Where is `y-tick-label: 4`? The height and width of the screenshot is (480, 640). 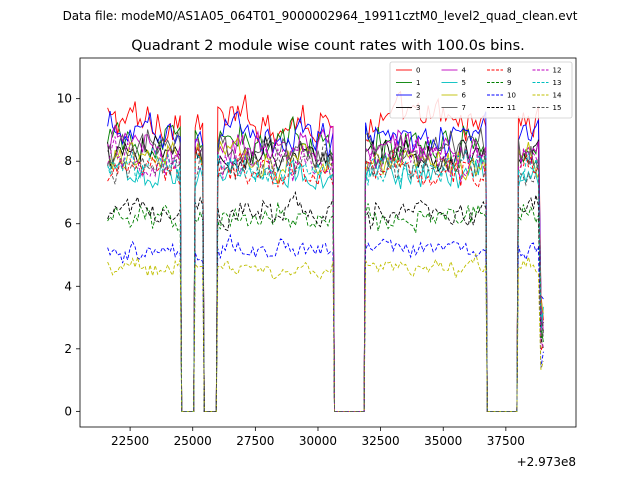 y-tick-label: 4 is located at coordinates (68, 286).